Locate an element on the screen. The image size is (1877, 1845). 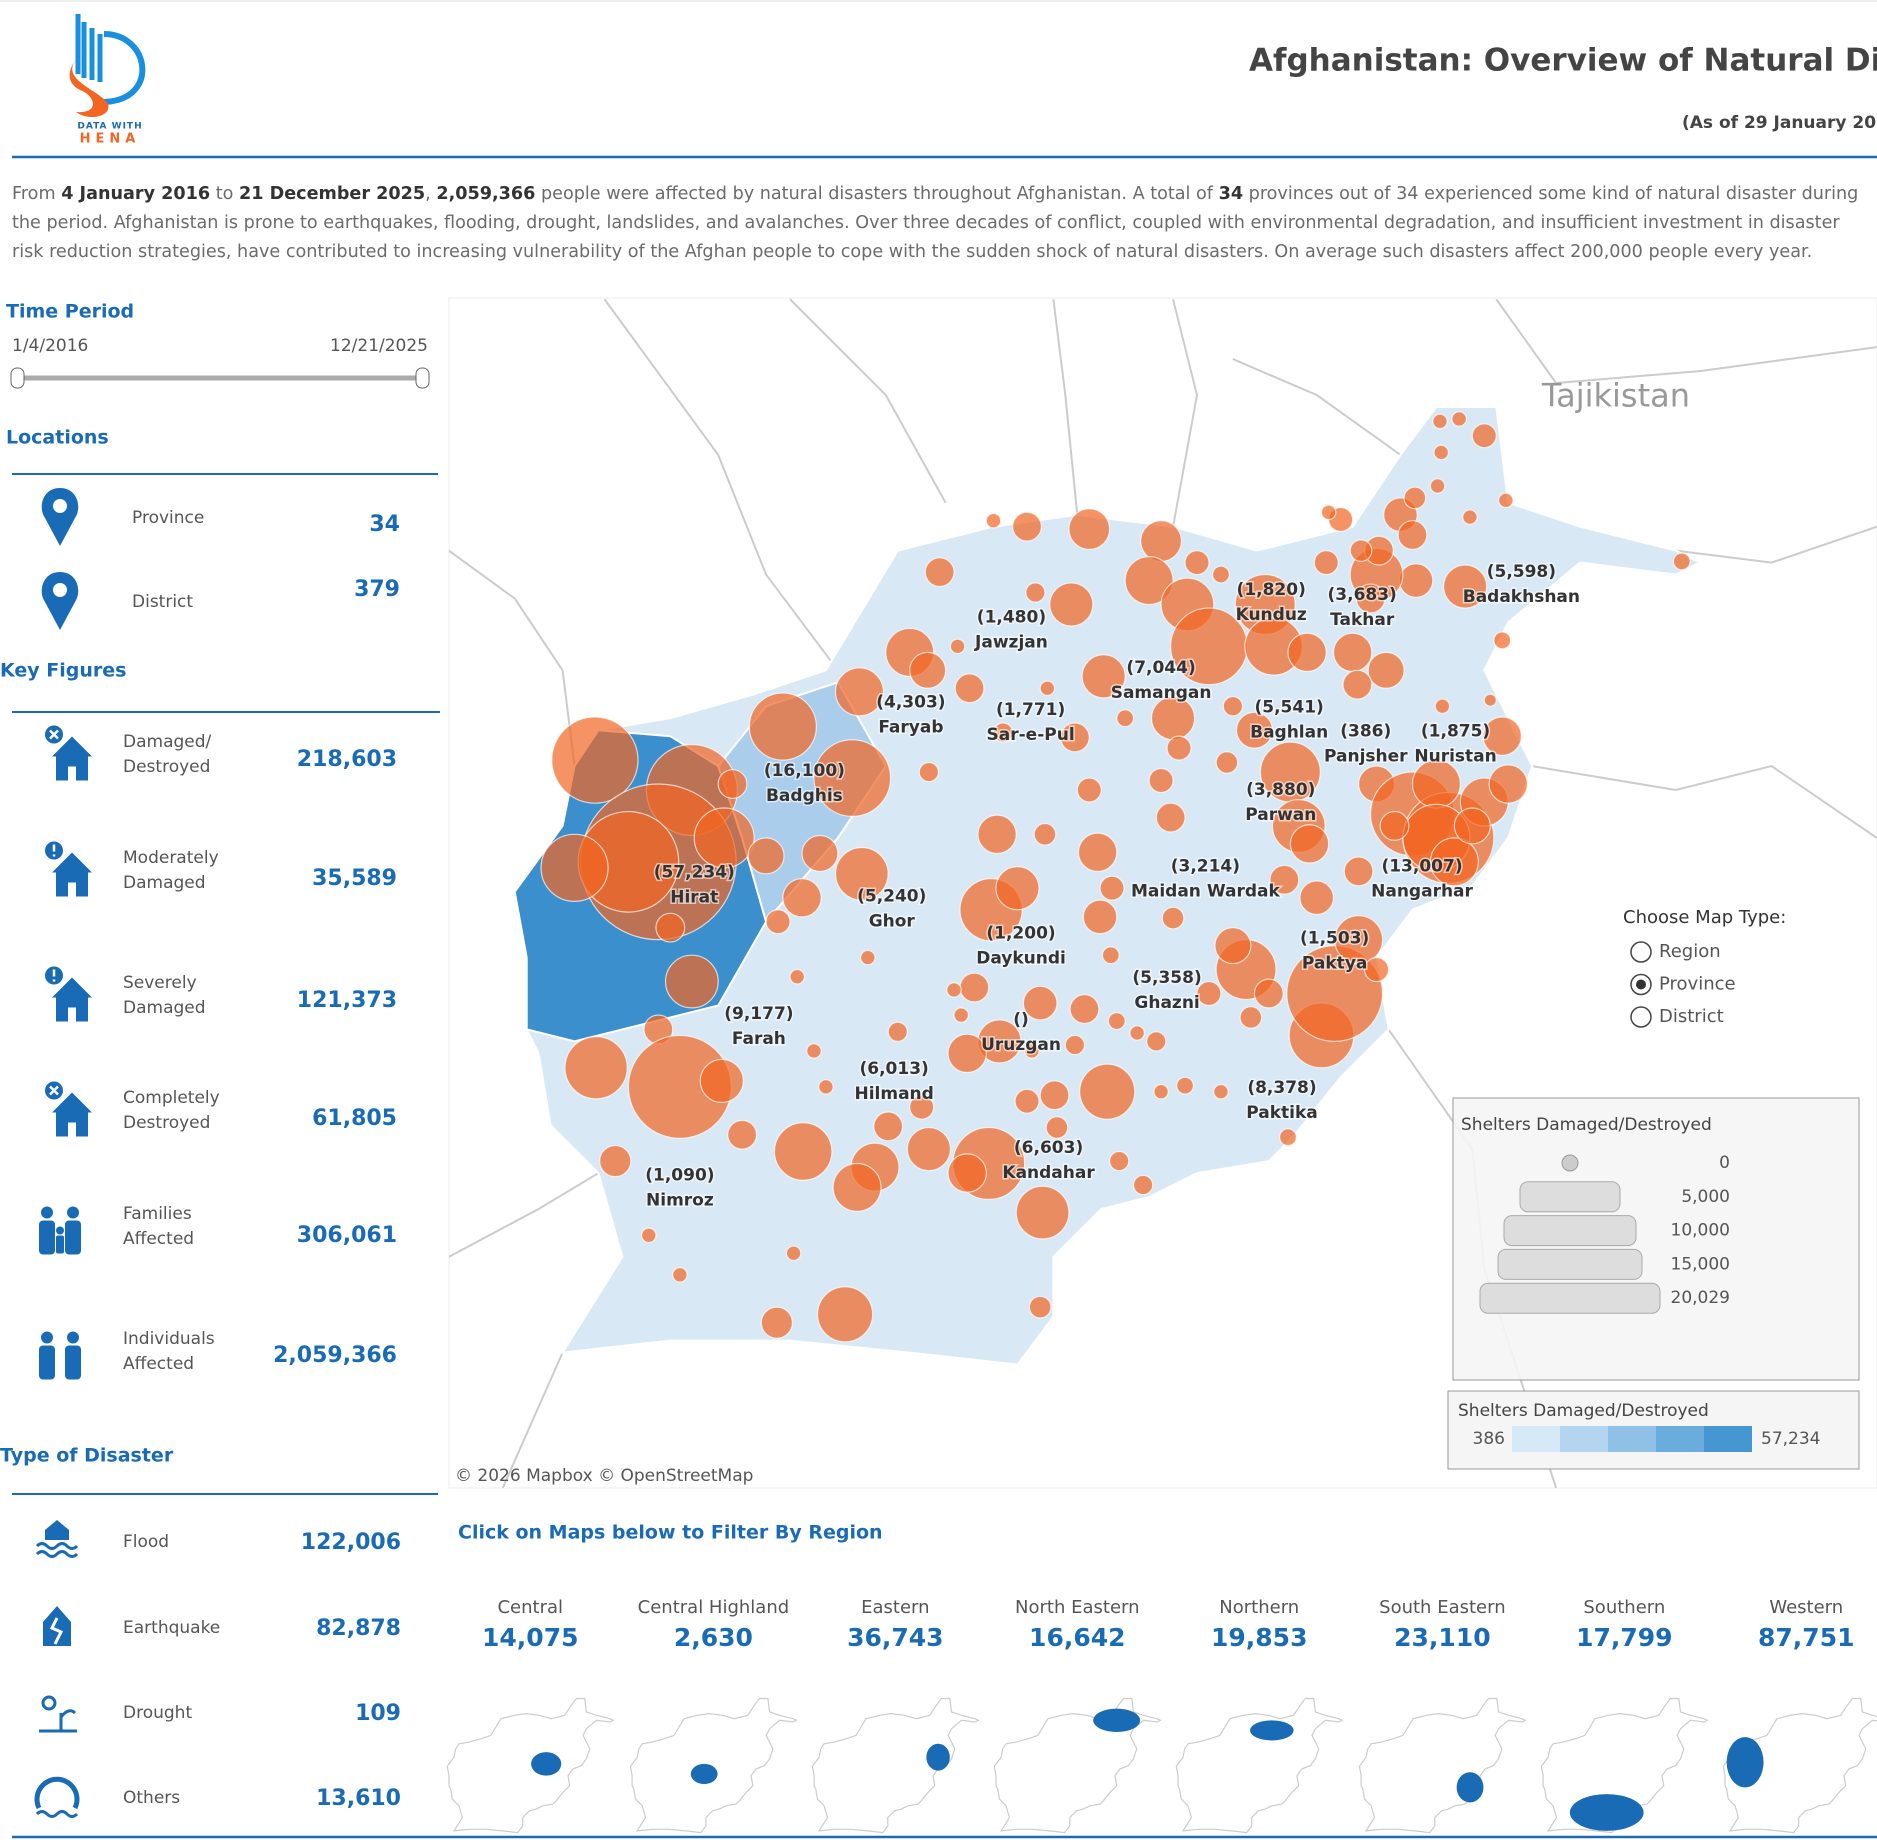
section-title: Key Figures is located at coordinates (63, 671).